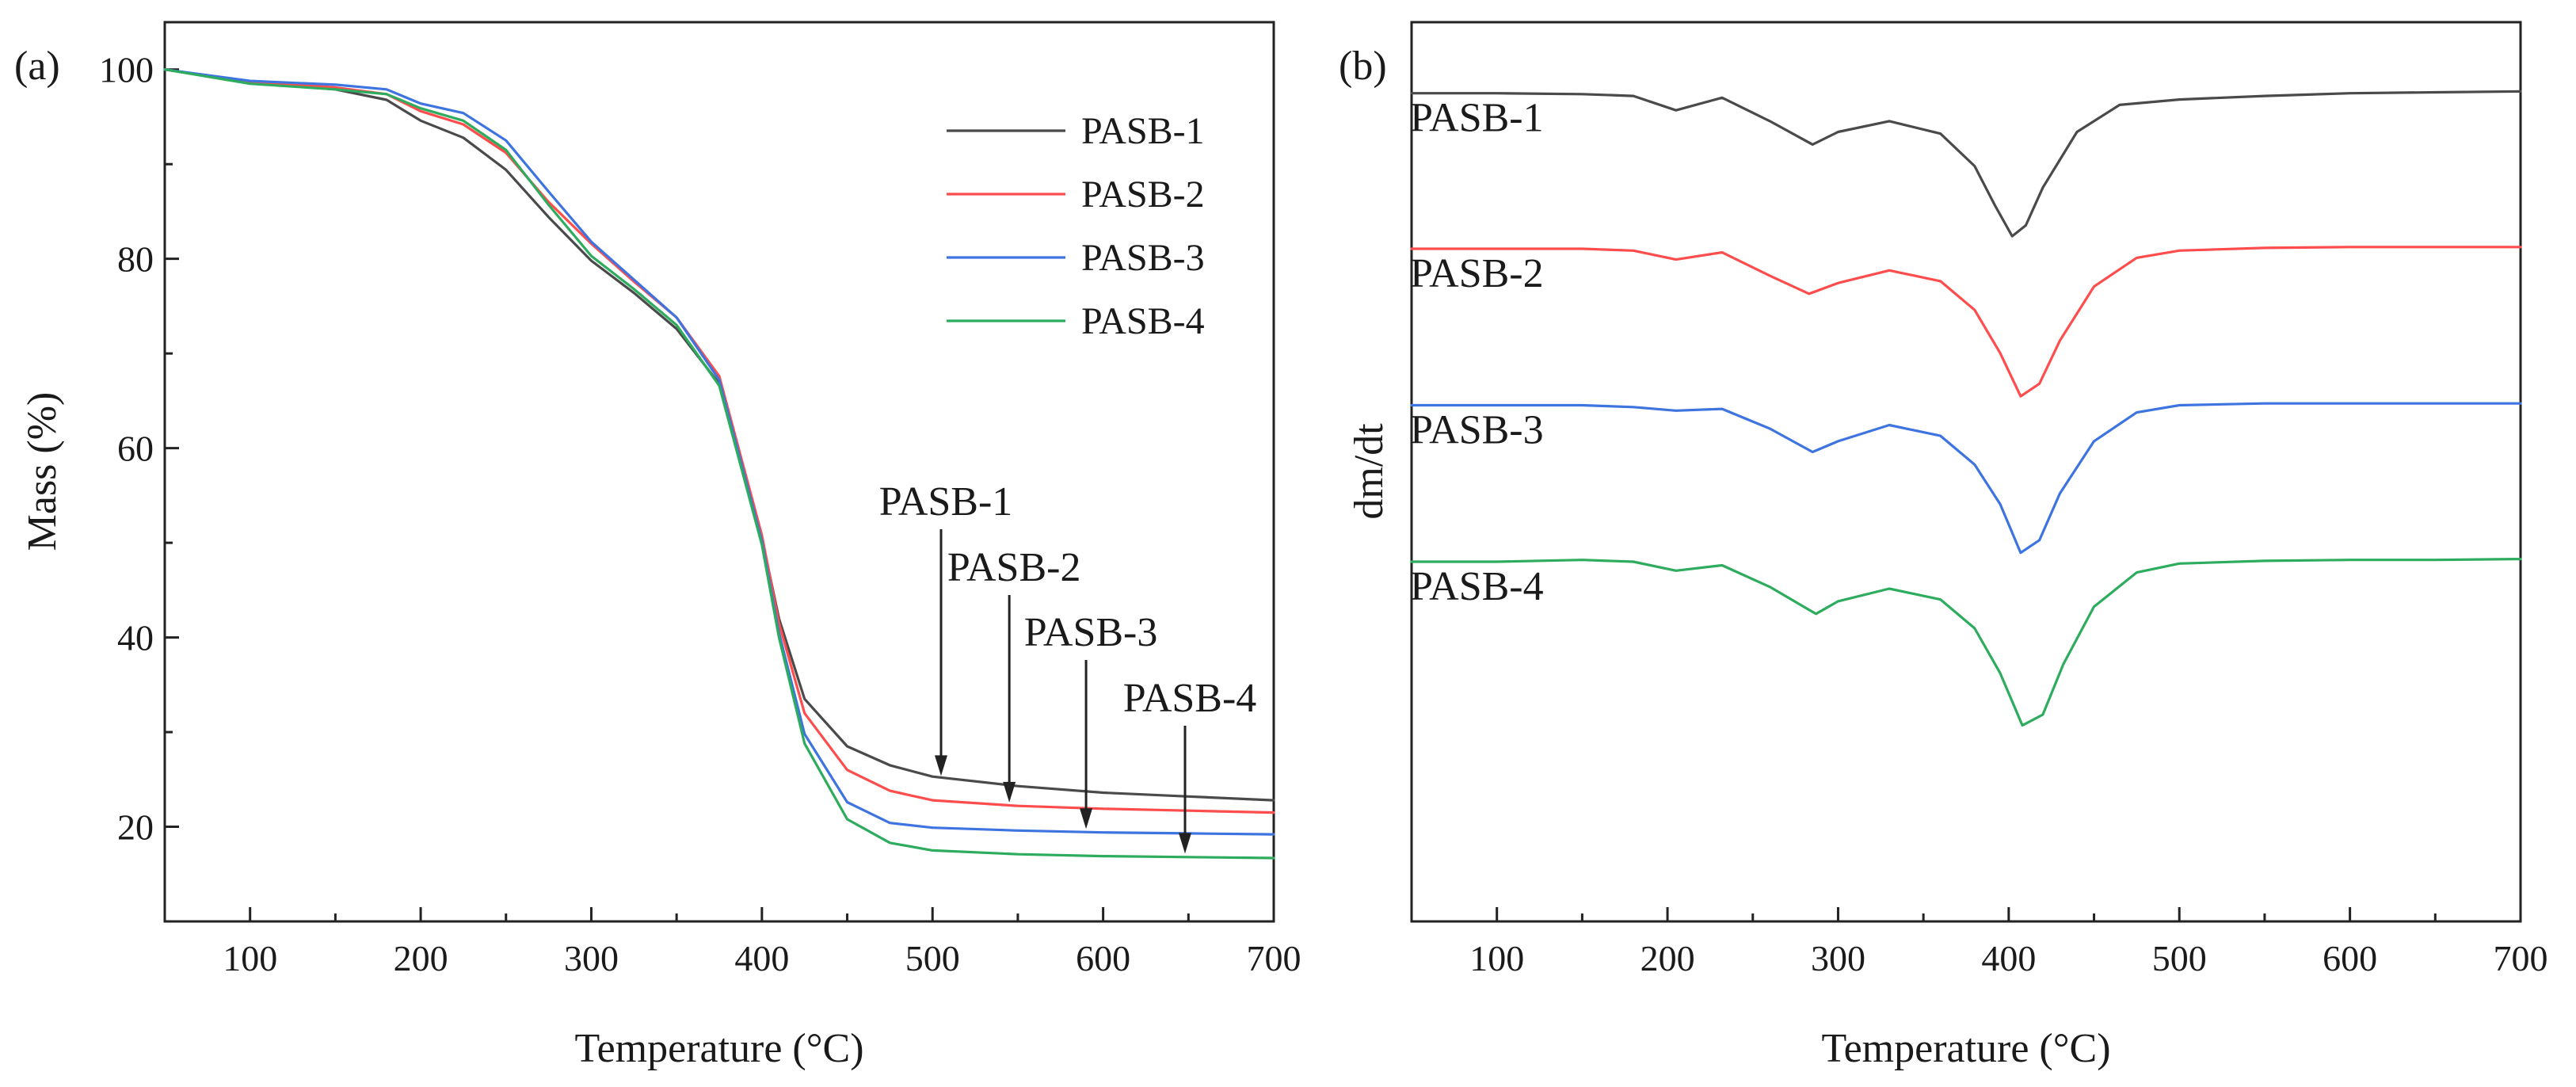 This screenshot has width=2576, height=1087. What do you see at coordinates (946, 501) in the screenshot?
I see `annotation-label-pasb-1: PASB-1` at bounding box center [946, 501].